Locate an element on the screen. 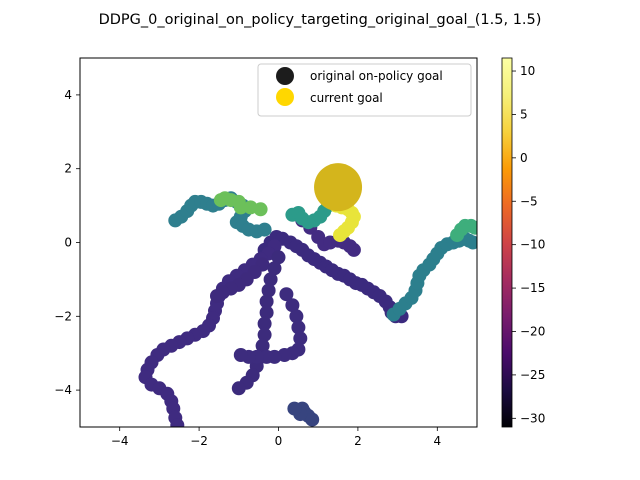 The height and width of the screenshot is (480, 640). x-tick-label: −4 is located at coordinates (120, 441).